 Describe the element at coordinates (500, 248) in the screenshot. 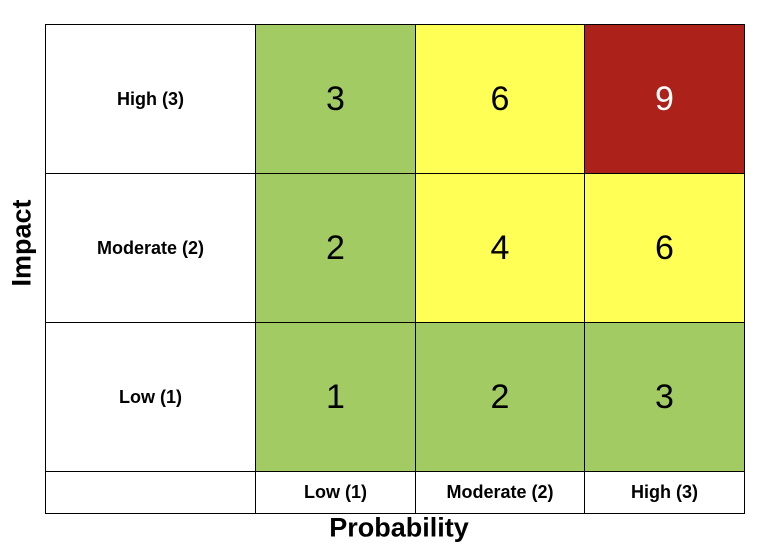

I see `risk-cell: 4` at that location.